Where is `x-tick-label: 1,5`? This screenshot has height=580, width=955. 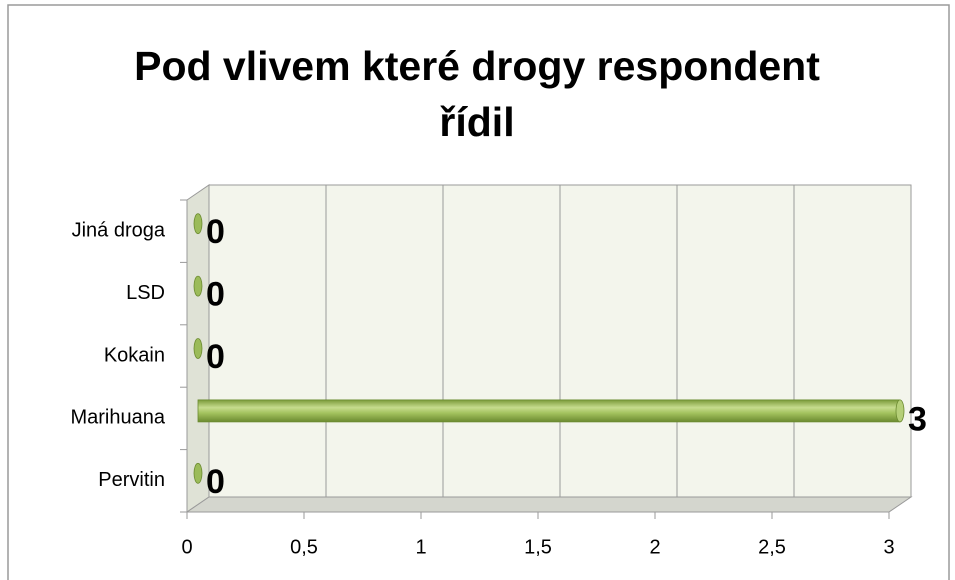
x-tick-label: 1,5 is located at coordinates (538, 547).